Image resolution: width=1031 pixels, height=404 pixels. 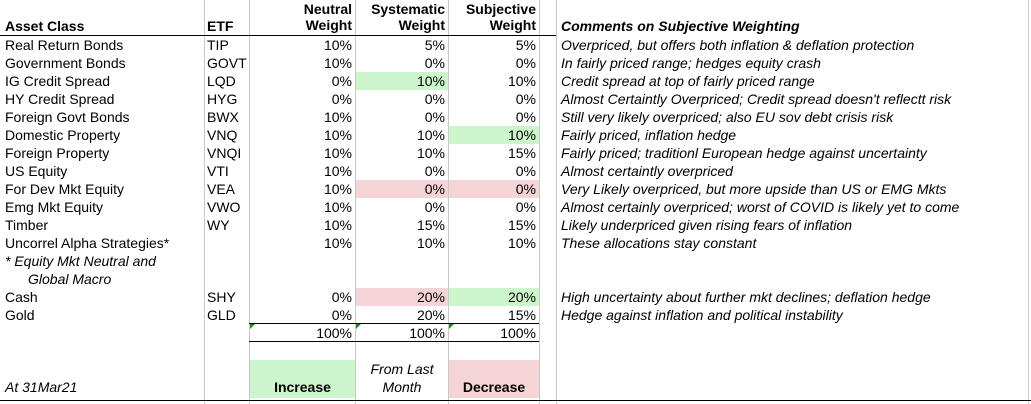 What do you see at coordinates (434, 45) in the screenshot?
I see `systematic-weight-cell: 5%` at bounding box center [434, 45].